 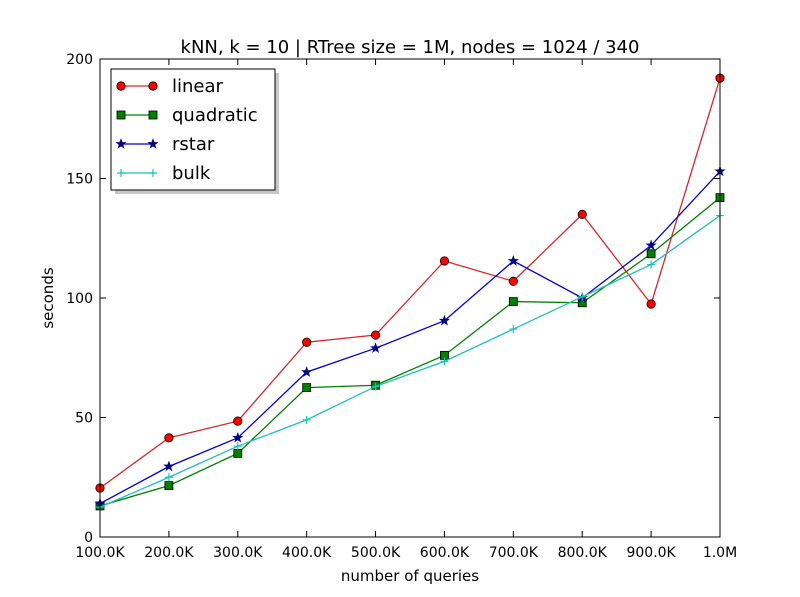 I want to click on legend-label-linear: linear, so click(x=198, y=86).